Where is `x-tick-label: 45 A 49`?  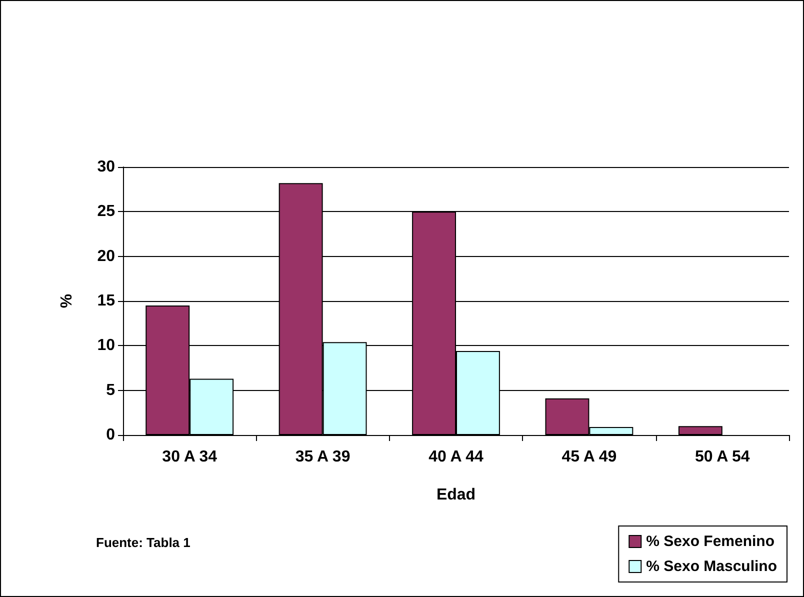 x-tick-label: 45 A 49 is located at coordinates (589, 457).